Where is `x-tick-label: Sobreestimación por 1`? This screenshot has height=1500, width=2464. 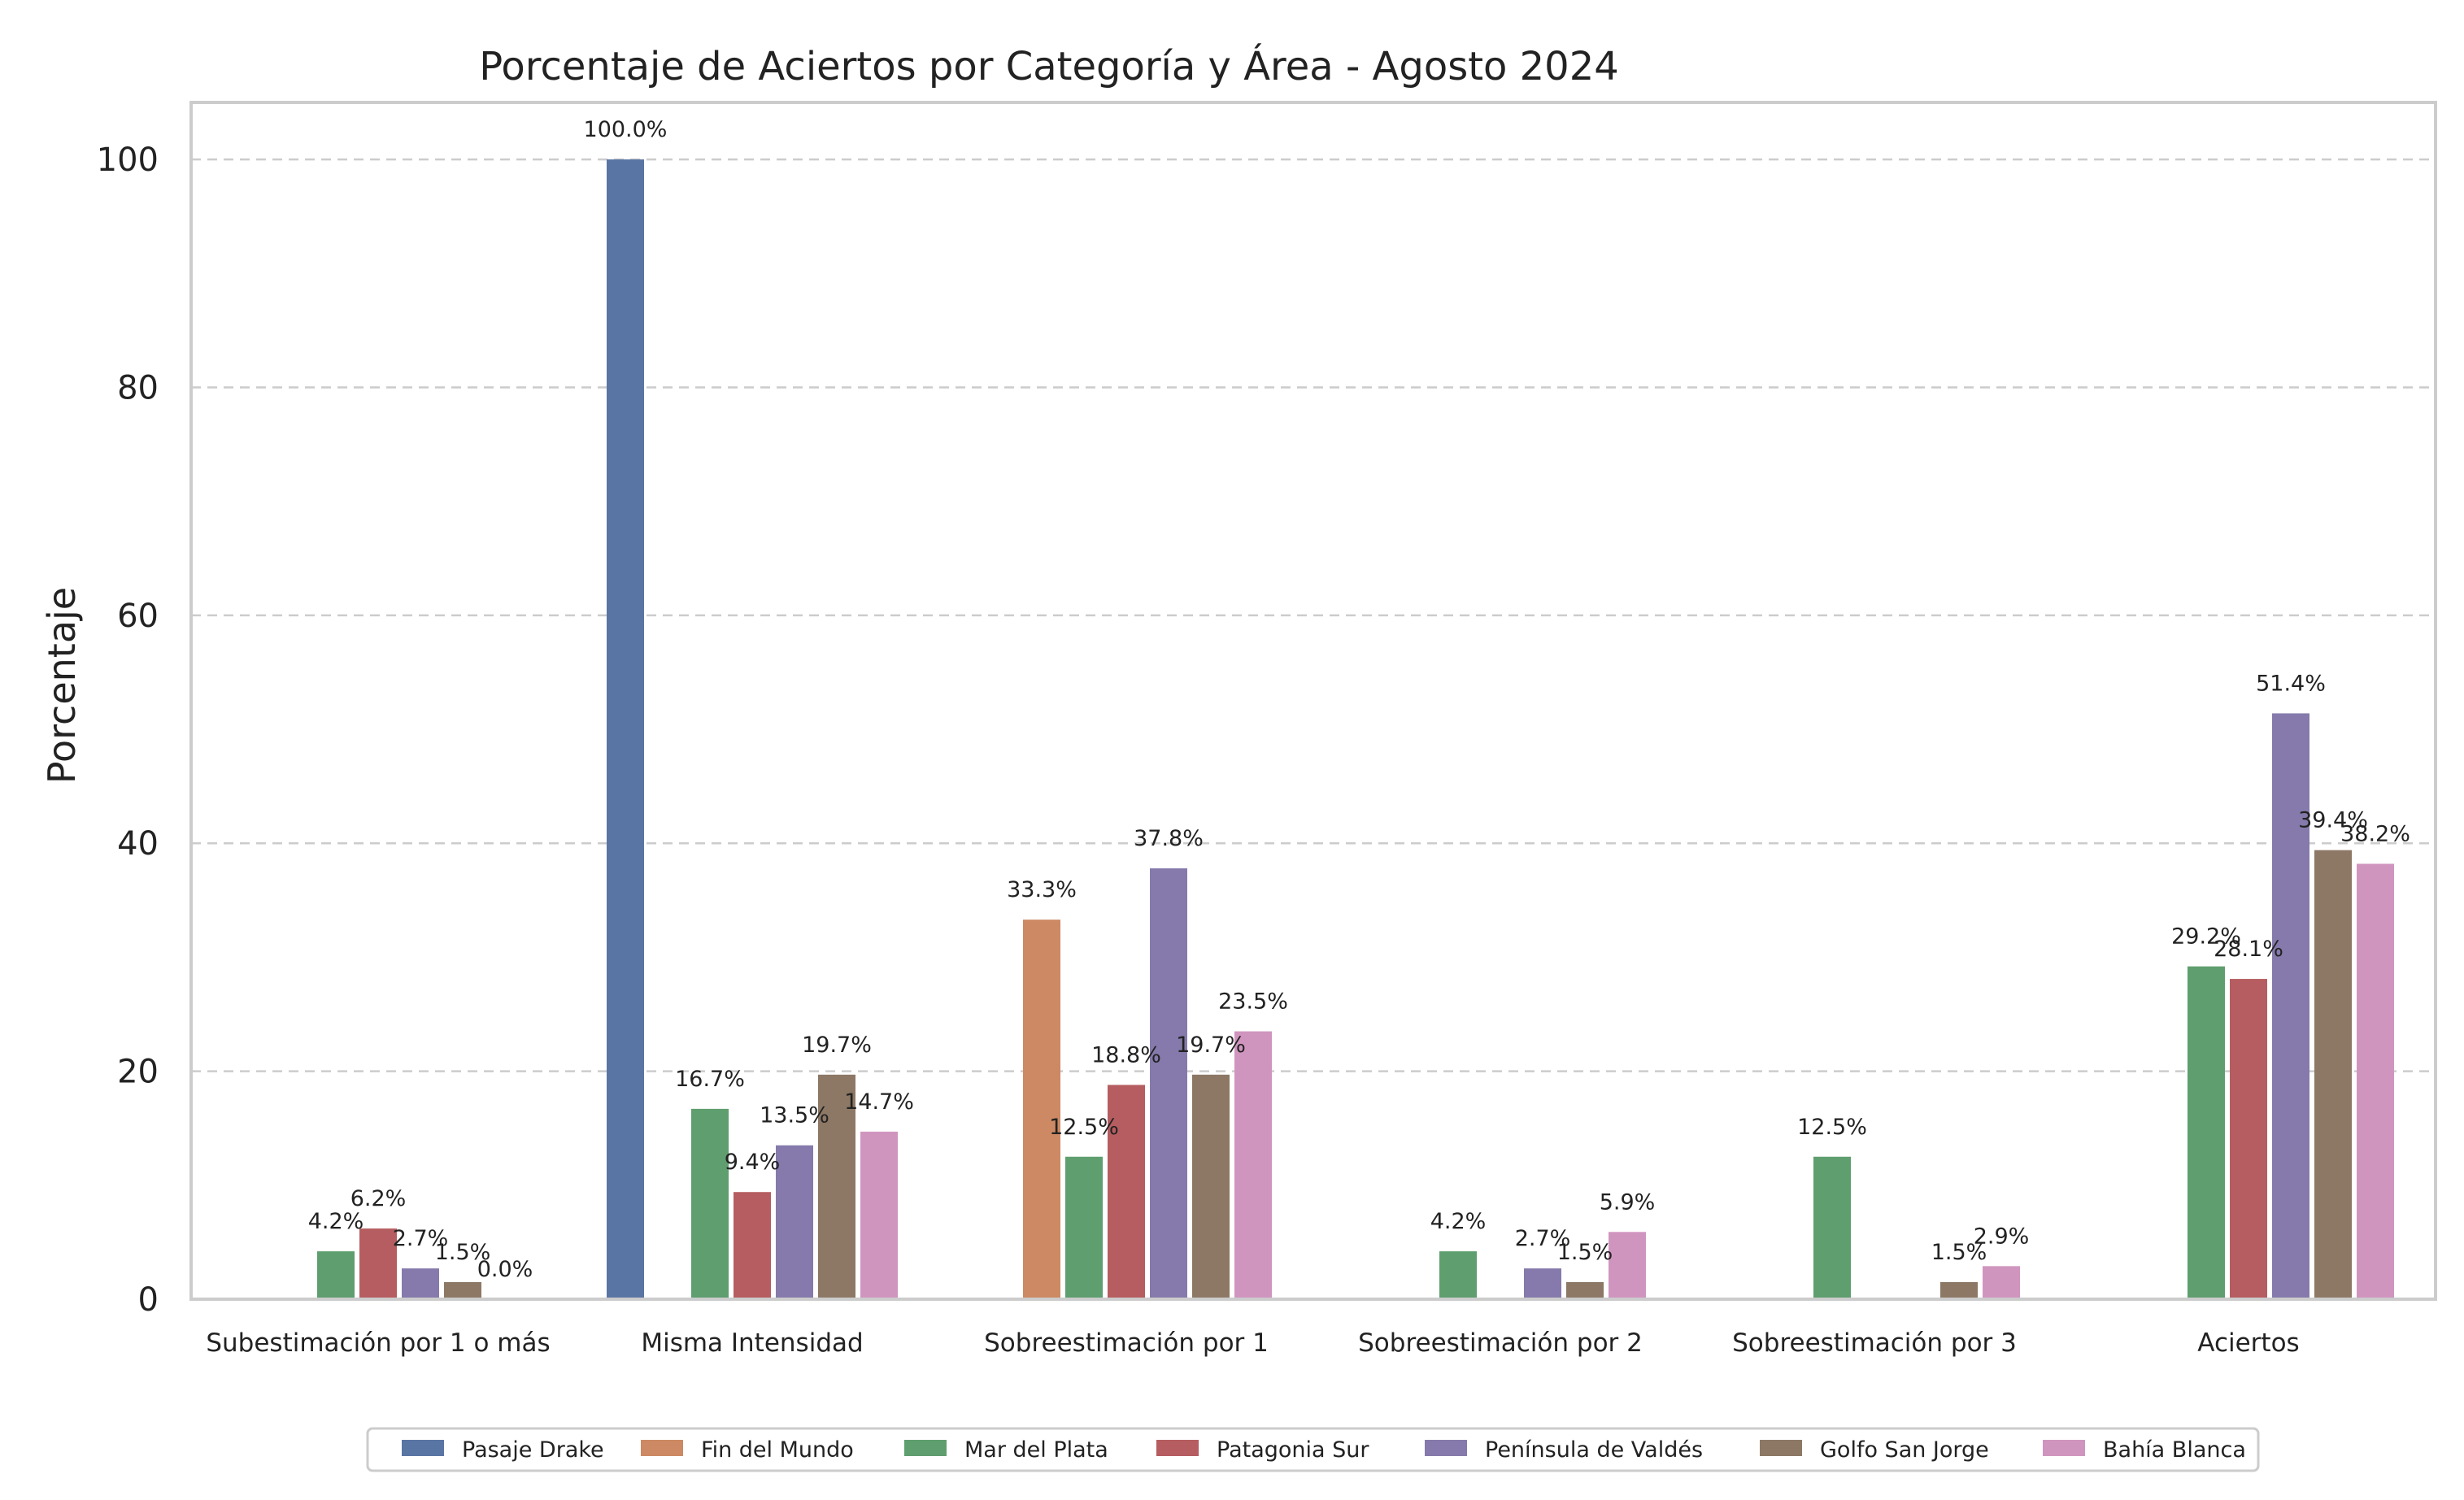
x-tick-label: Sobreestimación por 1 is located at coordinates (1126, 1343).